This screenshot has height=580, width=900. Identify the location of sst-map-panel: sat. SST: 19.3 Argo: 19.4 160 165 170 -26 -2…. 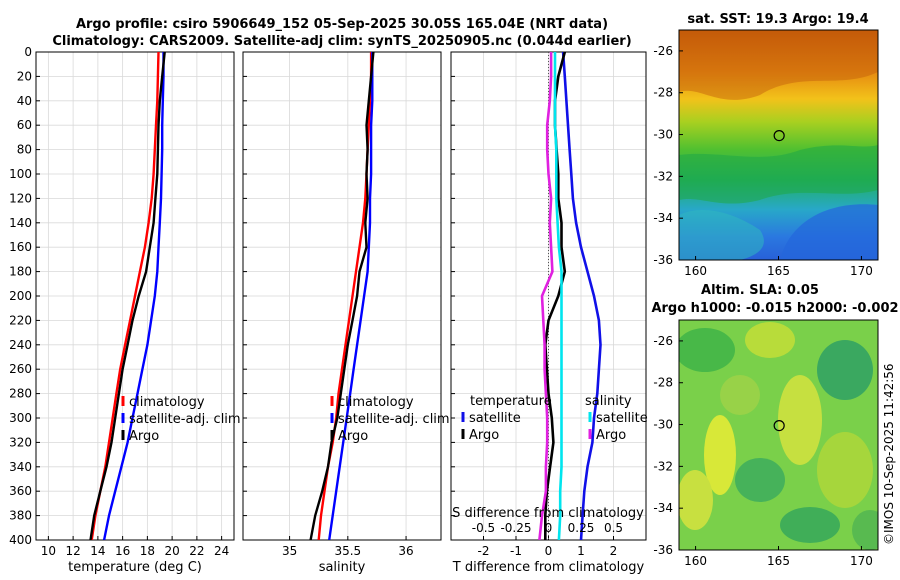
(766, 145).